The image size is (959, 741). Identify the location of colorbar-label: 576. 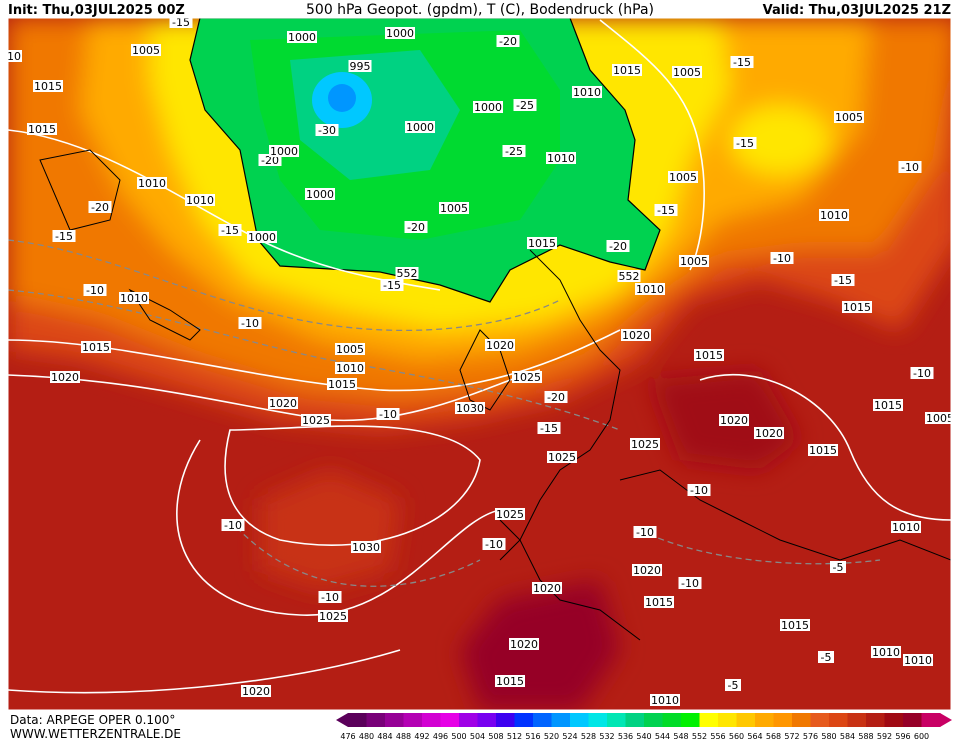
(810, 736).